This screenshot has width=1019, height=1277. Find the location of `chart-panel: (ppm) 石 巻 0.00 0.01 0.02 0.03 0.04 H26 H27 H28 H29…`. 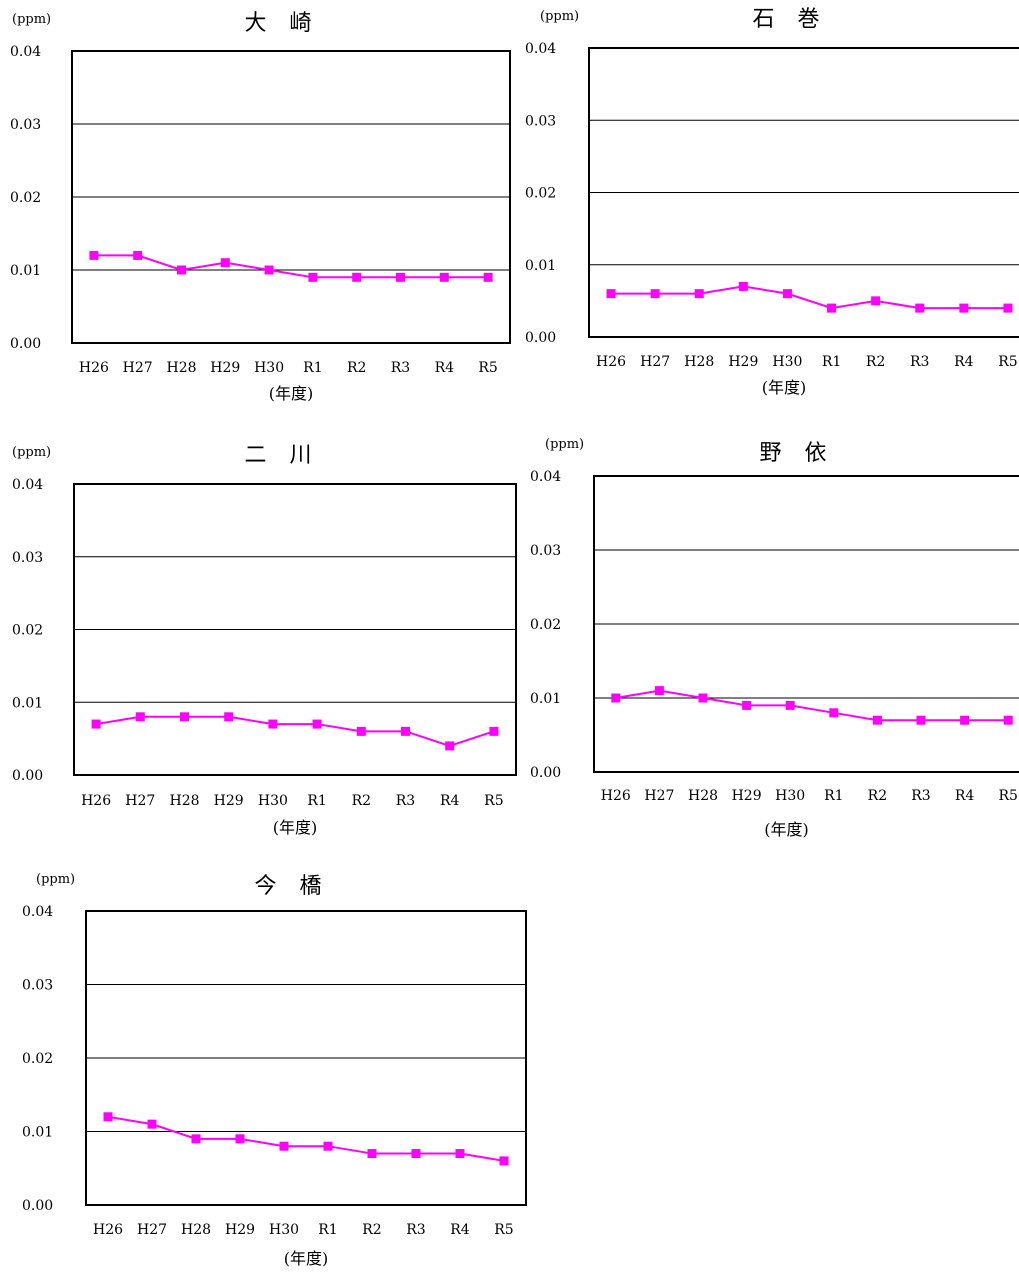

chart-panel: (ppm) 石 巻 0.00 0.01 0.02 0.03 0.04 H26 H27 H28 H29… is located at coordinates (772, 202).